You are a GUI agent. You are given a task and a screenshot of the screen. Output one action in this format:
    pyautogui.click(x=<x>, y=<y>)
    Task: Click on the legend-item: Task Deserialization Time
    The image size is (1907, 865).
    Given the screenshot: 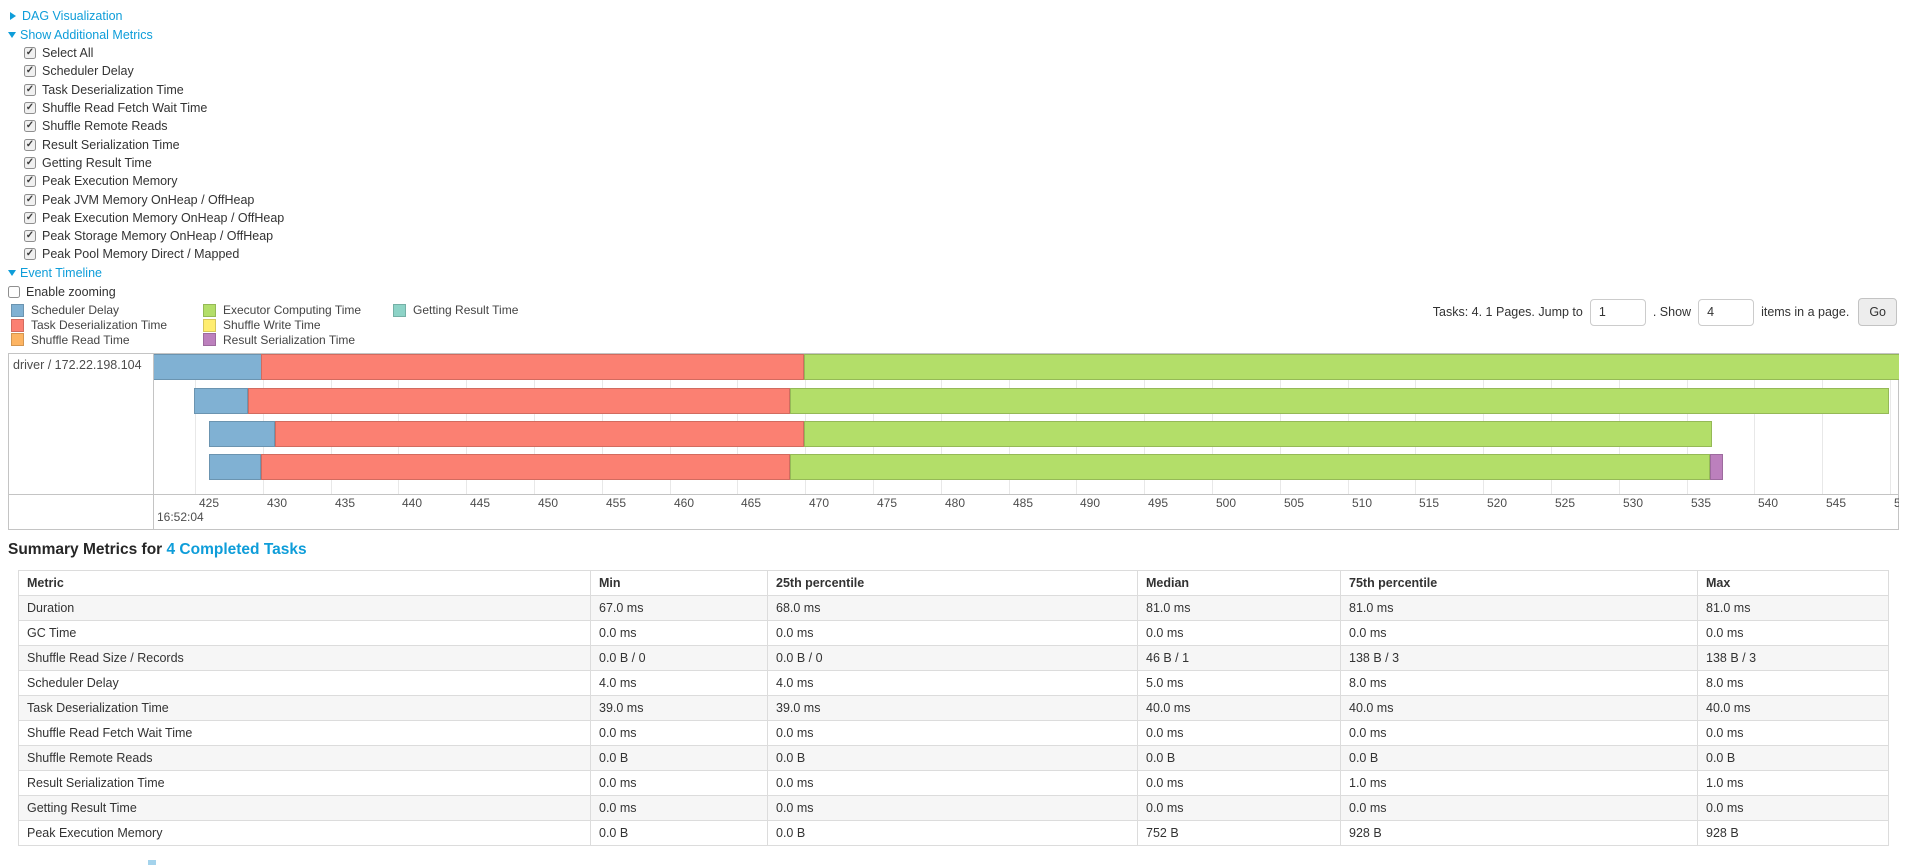 What is the action you would take?
    pyautogui.click(x=107, y=325)
    